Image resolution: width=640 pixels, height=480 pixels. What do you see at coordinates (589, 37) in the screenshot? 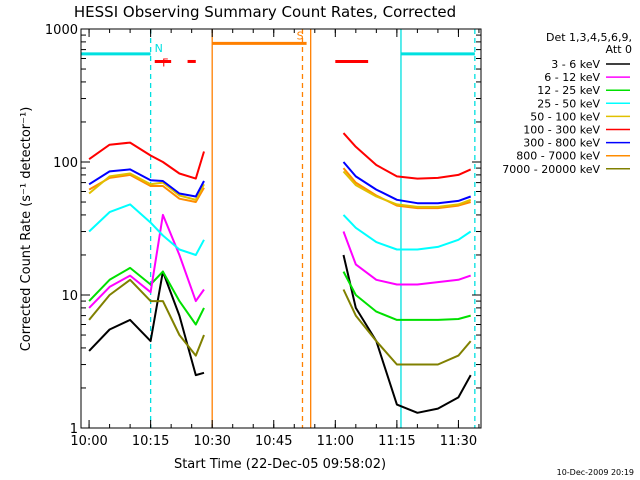
I see `legend-title-line-1: Det 1,3,4,5,6,9,` at bounding box center [589, 37].